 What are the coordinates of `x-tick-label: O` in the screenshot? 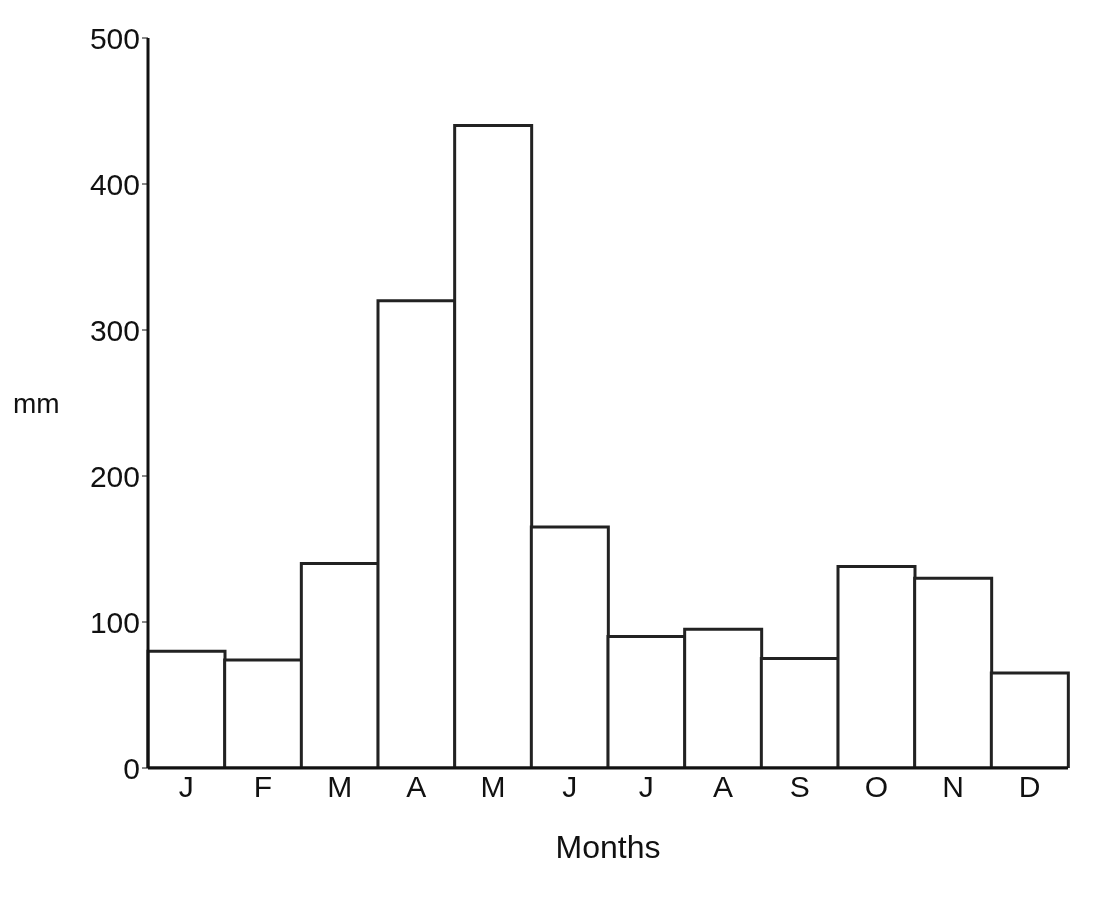 It's located at (876, 787).